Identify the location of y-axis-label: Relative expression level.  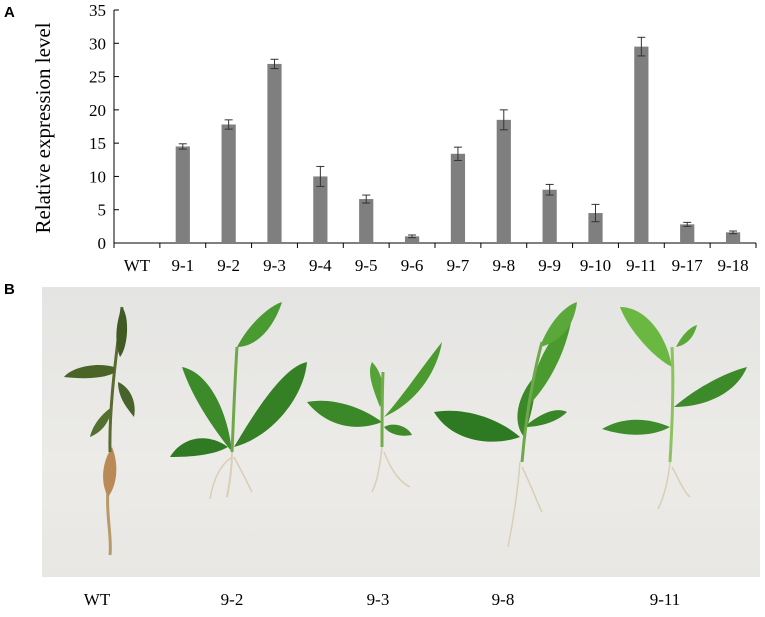
(43, 127).